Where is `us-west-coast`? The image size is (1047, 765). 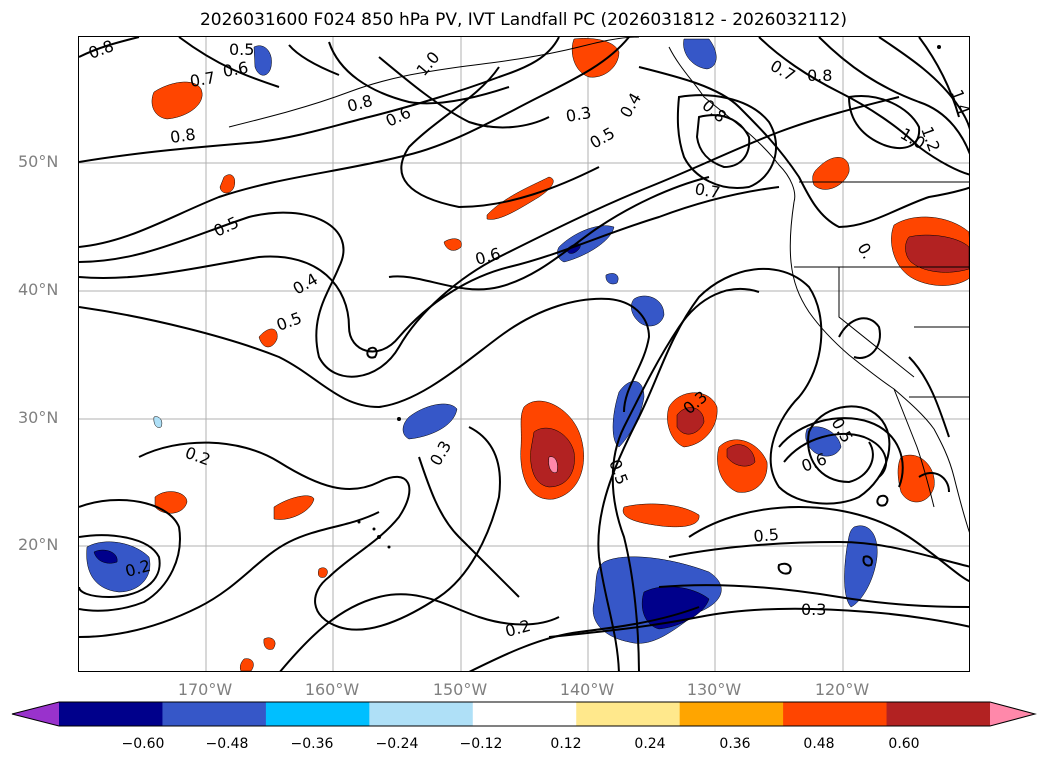
us-west-coast is located at coordinates (879, 367).